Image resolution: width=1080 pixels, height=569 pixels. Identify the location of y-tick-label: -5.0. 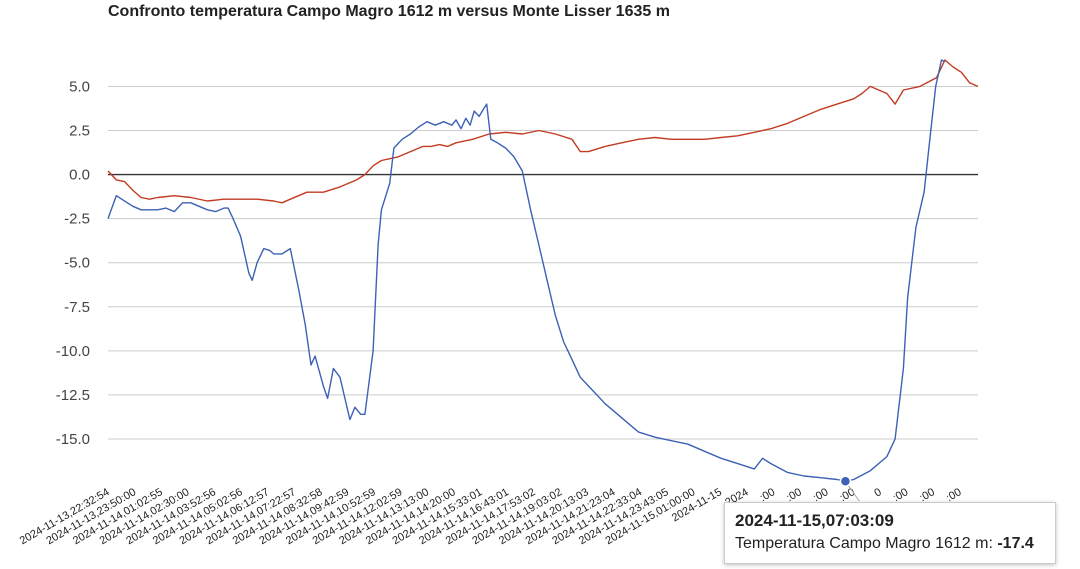
(77, 263).